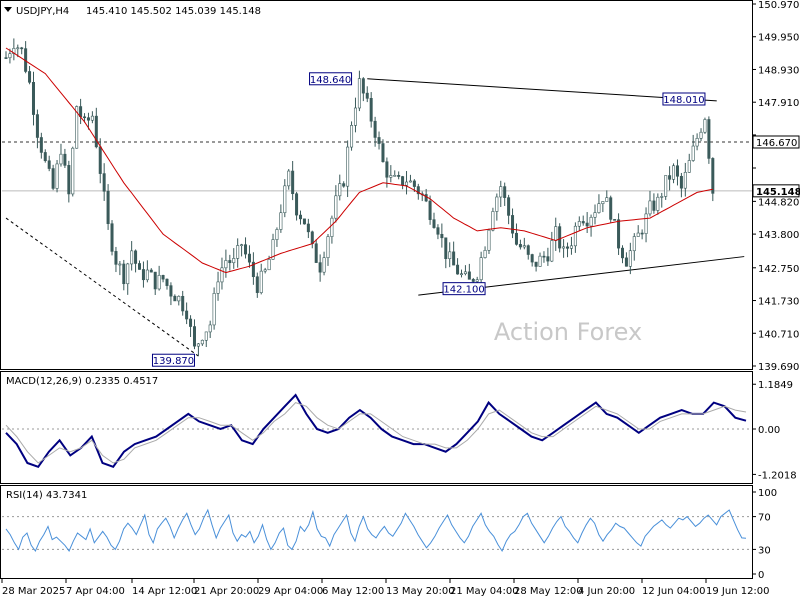 The image size is (800, 604). What do you see at coordinates (376, 433) in the screenshot?
I see `macd-signal-line` at bounding box center [376, 433].